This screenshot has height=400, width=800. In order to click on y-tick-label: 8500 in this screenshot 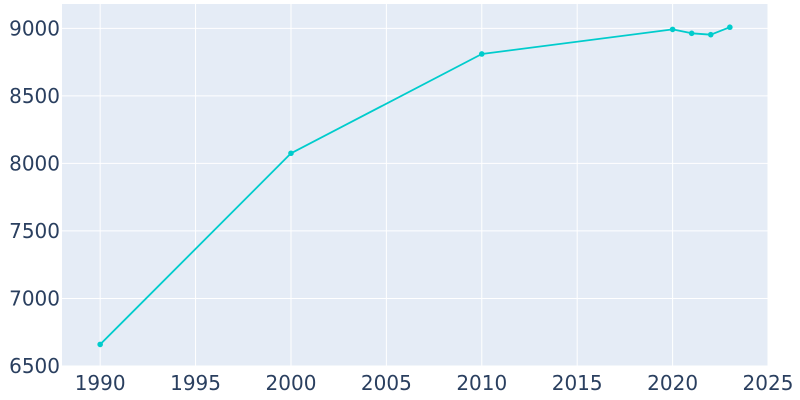, I will do `click(34, 96)`.